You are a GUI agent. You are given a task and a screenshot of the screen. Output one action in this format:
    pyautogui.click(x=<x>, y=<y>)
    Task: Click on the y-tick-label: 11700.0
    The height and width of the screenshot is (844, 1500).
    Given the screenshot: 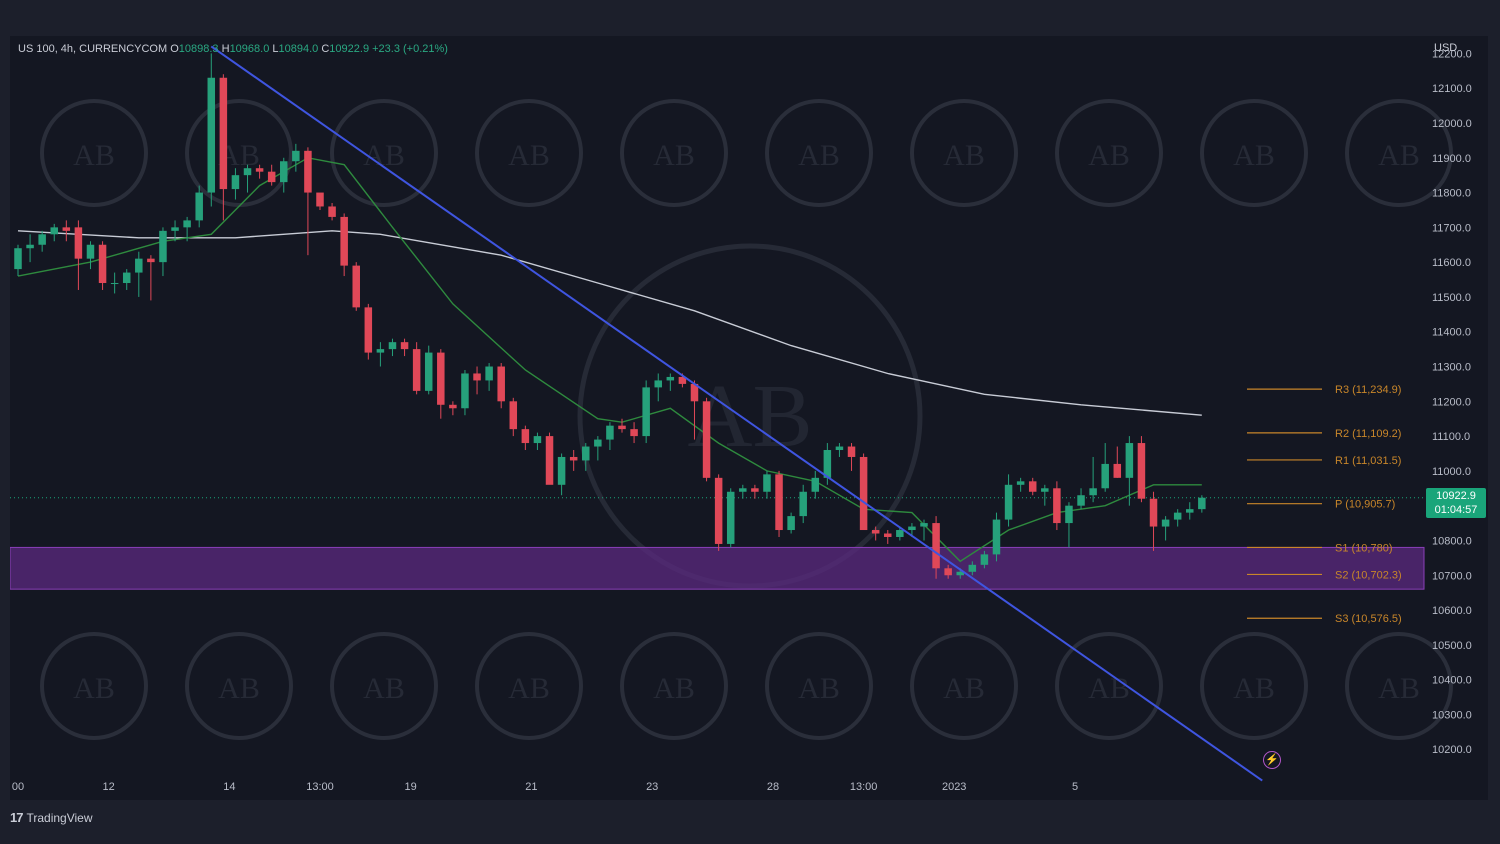 What is the action you would take?
    pyautogui.click(x=1451, y=228)
    